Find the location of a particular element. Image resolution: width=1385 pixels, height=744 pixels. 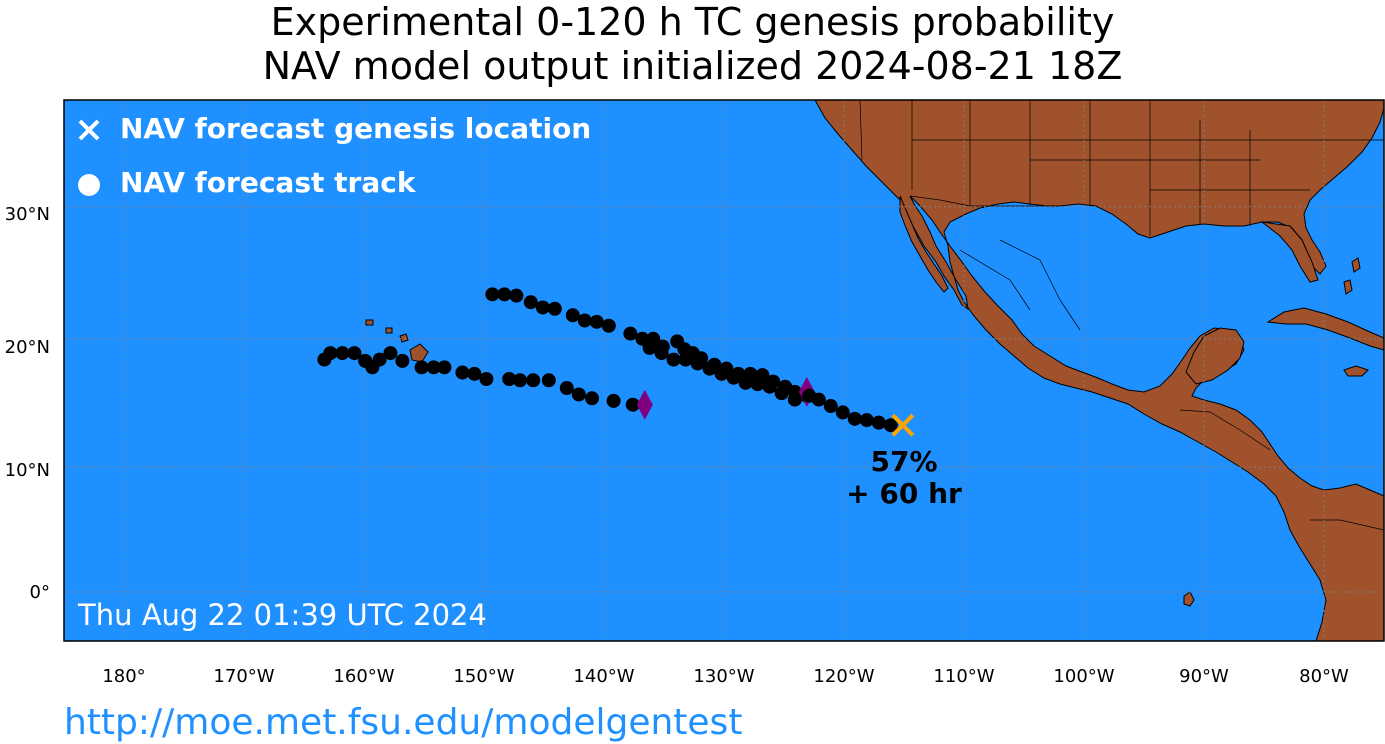

forecast-markers is located at coordinates (903, 425).